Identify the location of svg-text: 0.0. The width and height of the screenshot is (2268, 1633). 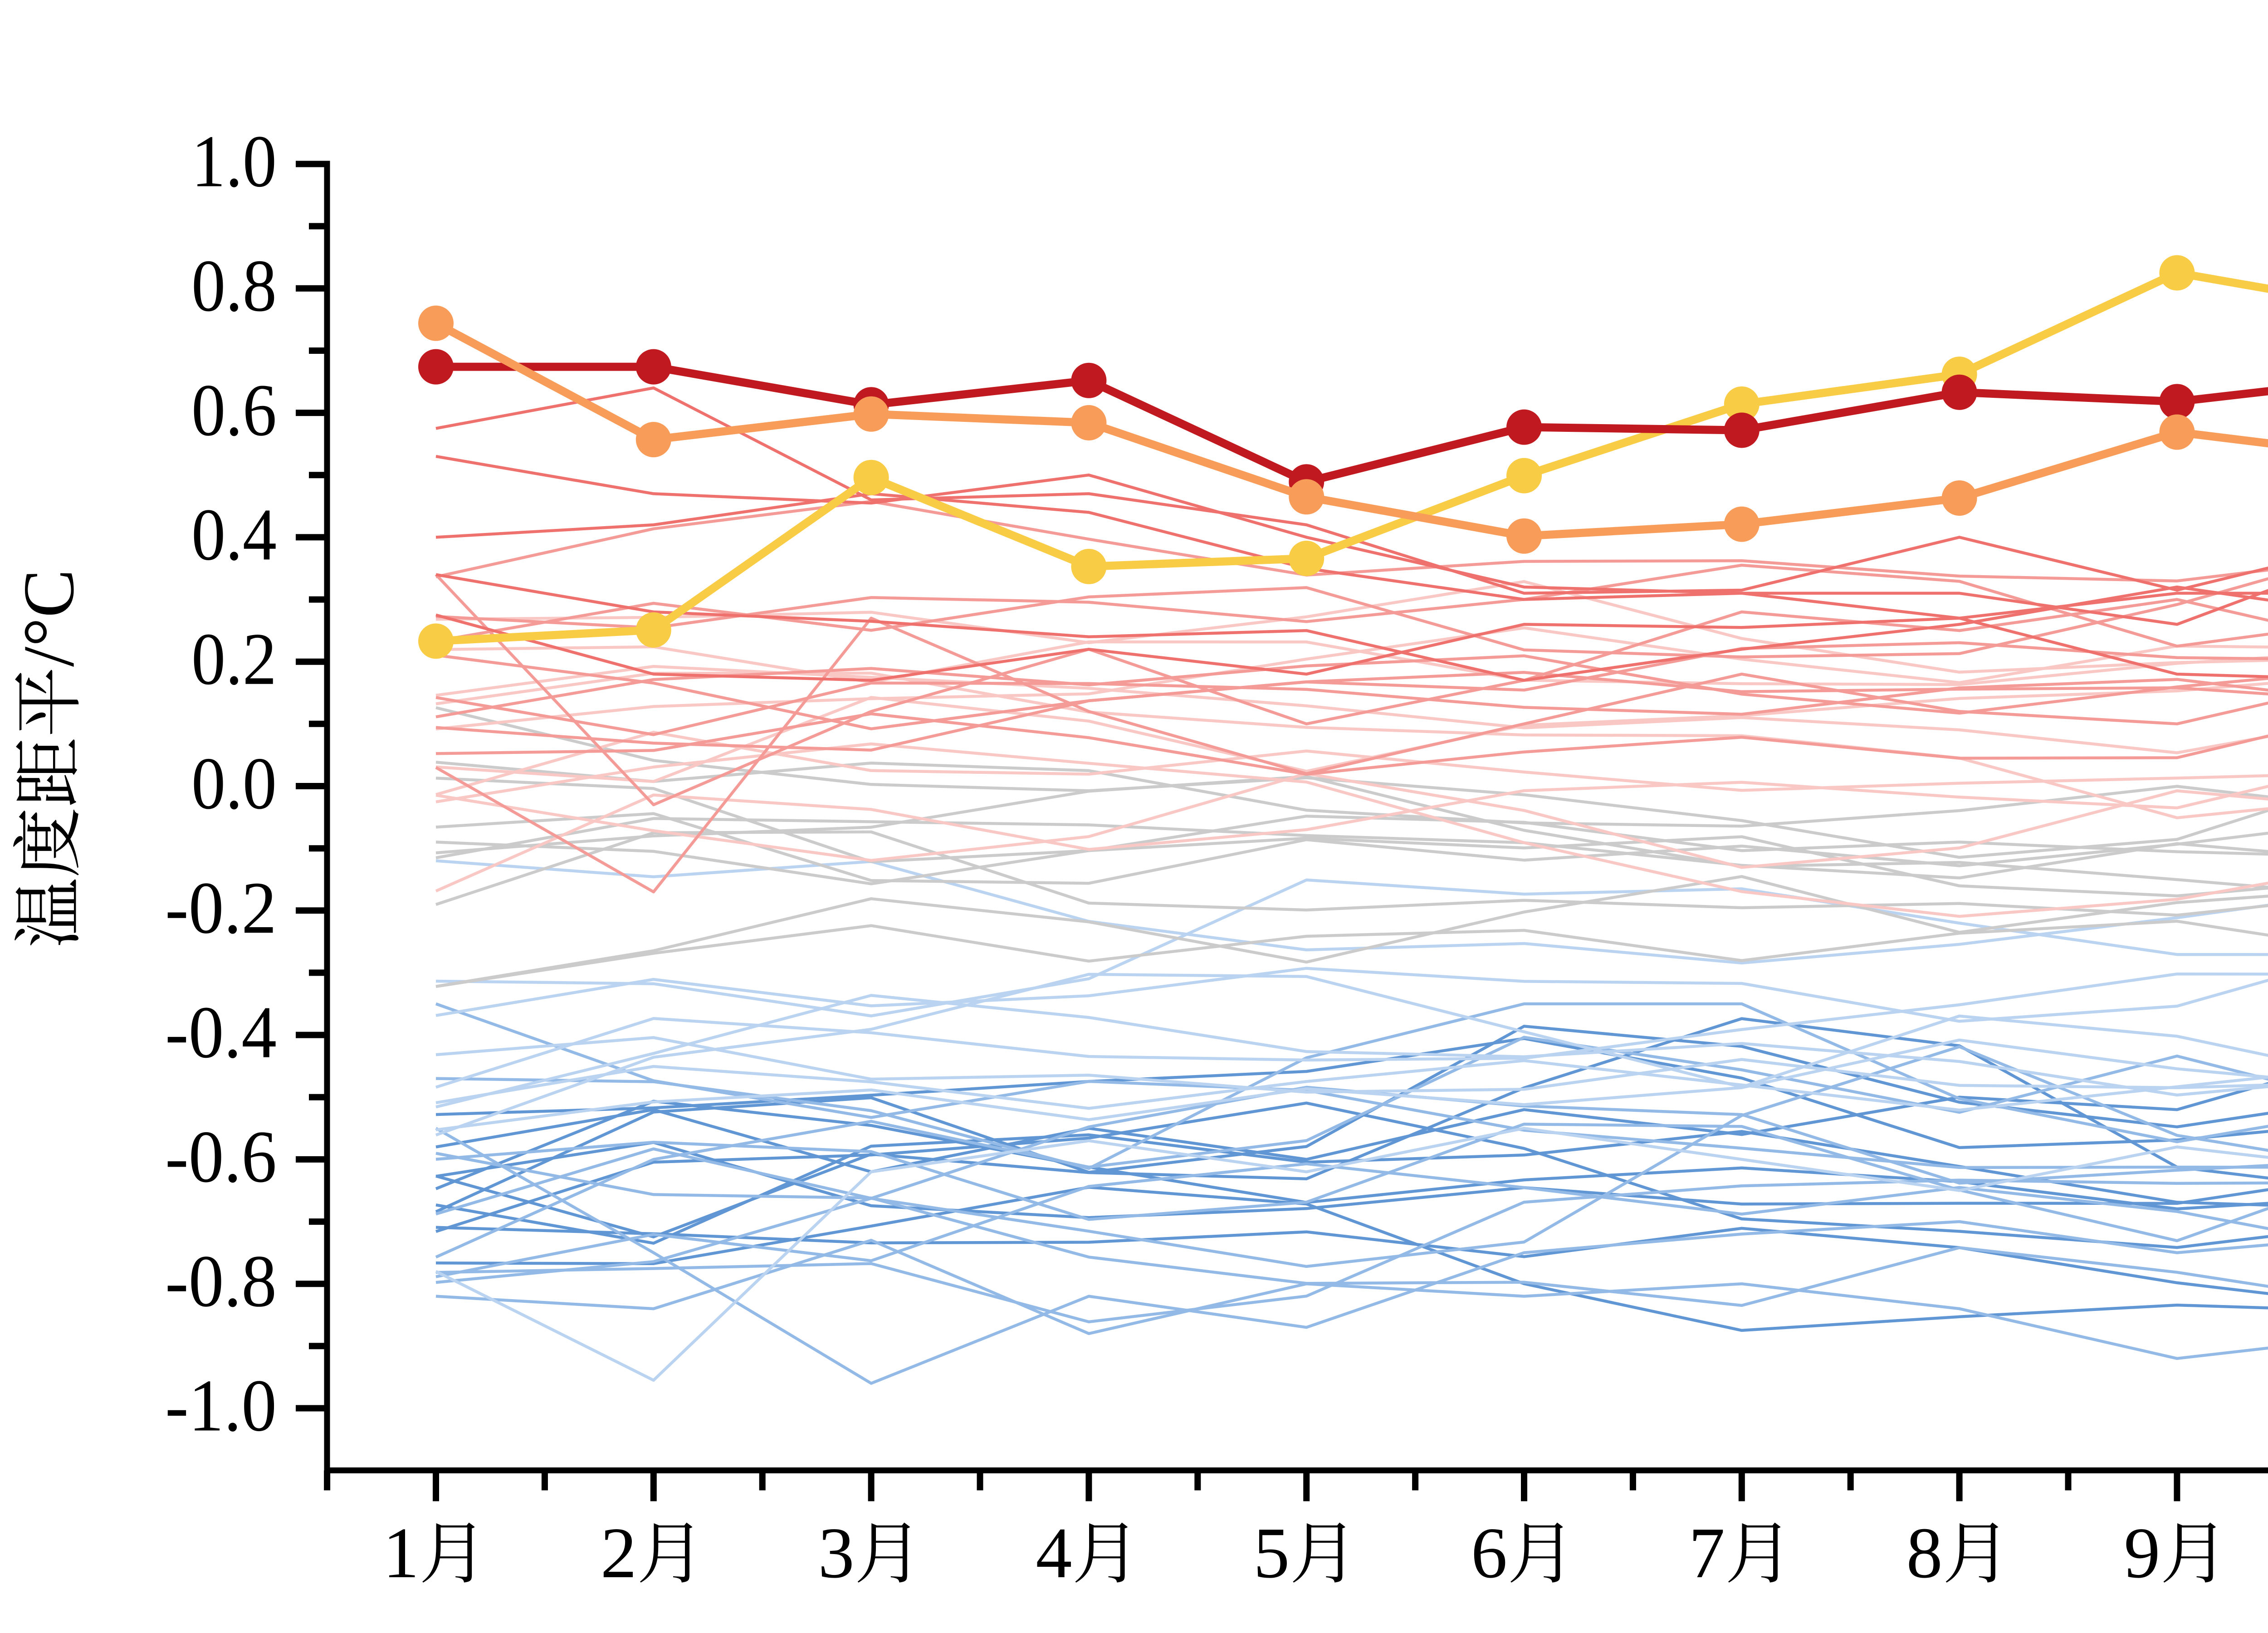
(234, 784).